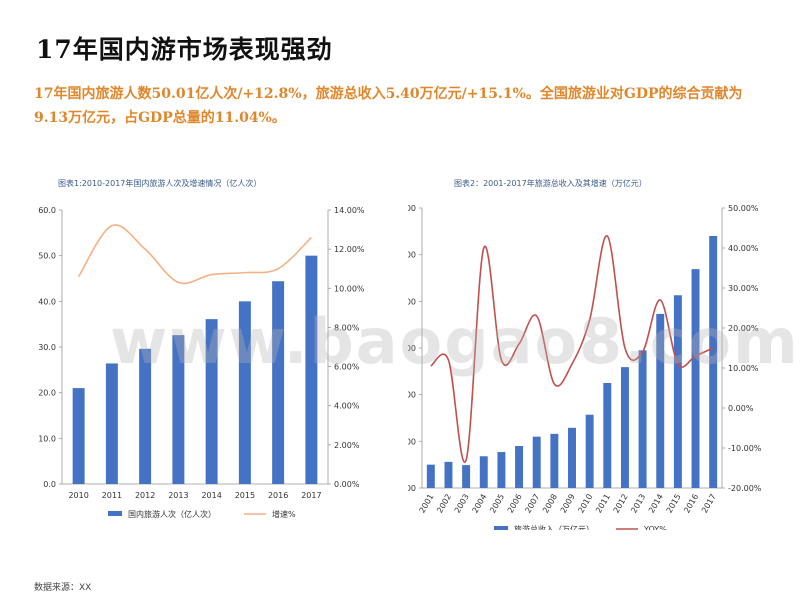 The width and height of the screenshot is (800, 600). I want to click on legend-label-line: 增速%, so click(284, 514).